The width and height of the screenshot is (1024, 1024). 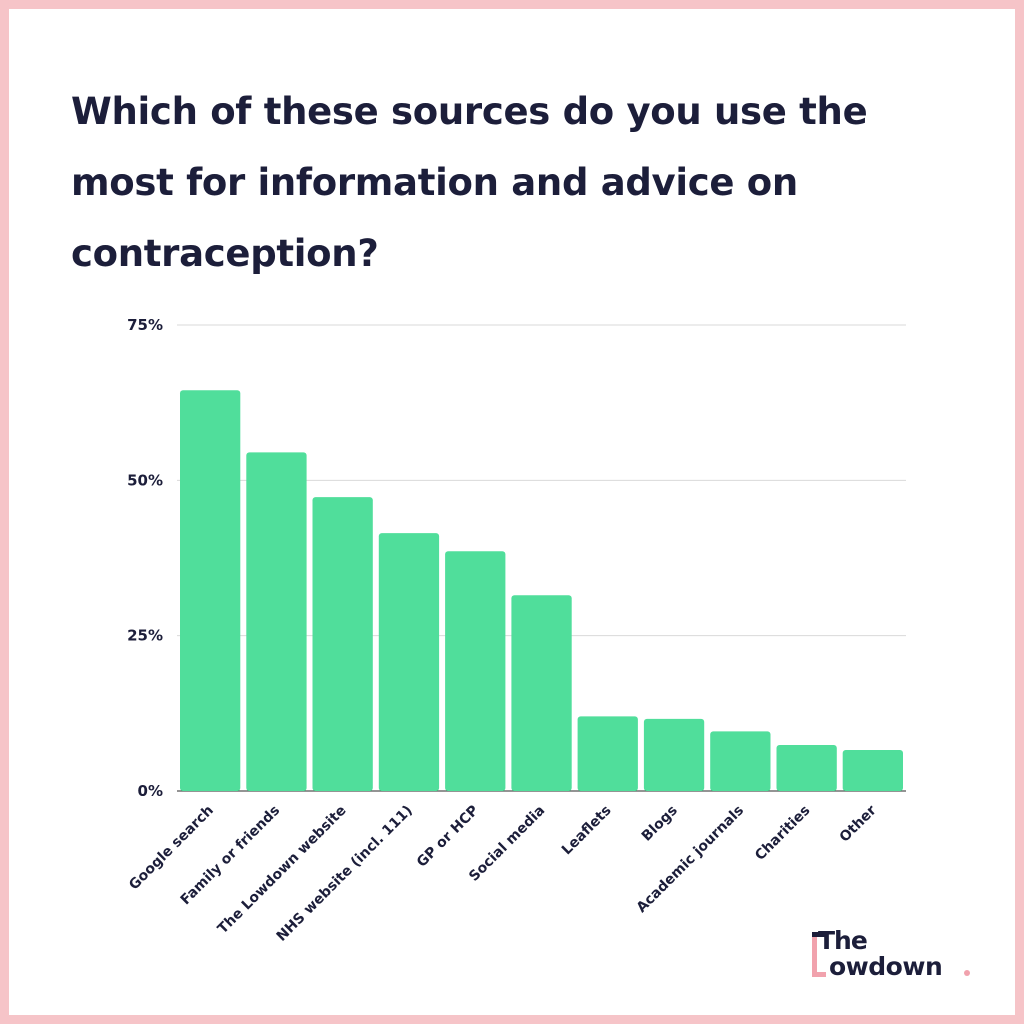 What do you see at coordinates (276, 621) in the screenshot?
I see `bar-family-or-friends` at bounding box center [276, 621].